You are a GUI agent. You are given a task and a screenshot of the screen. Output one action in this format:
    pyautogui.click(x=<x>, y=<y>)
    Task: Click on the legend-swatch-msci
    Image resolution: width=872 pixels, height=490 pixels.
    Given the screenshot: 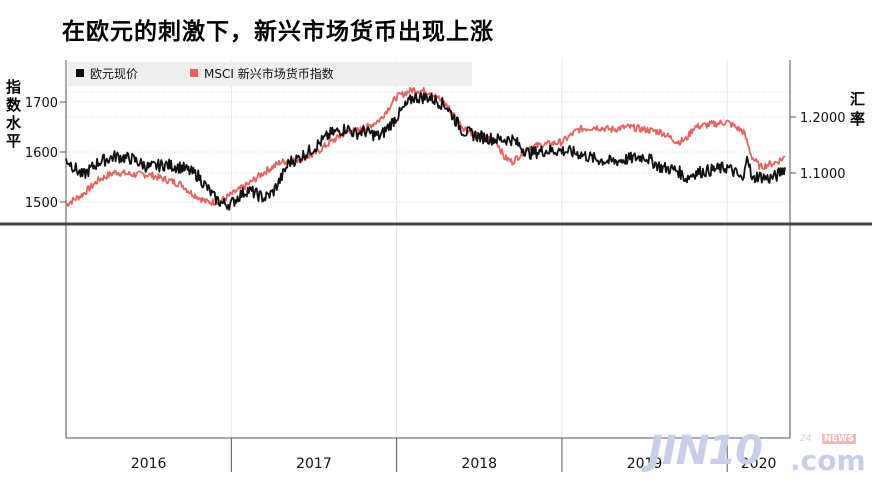 What is the action you would take?
    pyautogui.click(x=194, y=73)
    